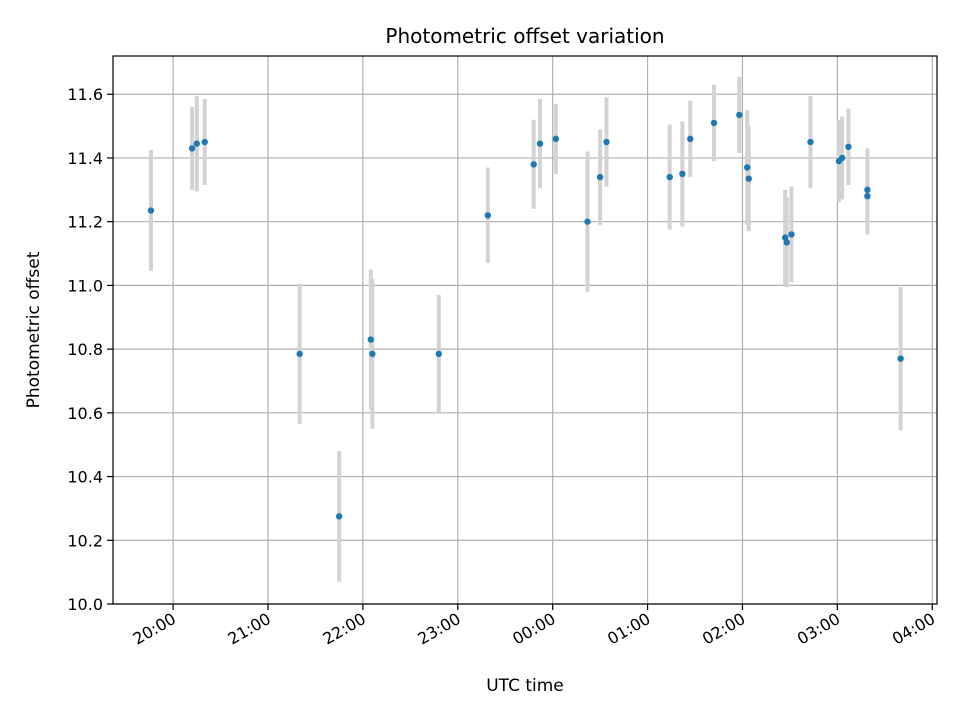 This screenshot has width=960, height=720. Describe the element at coordinates (85, 94) in the screenshot. I see `y-tick-label: 11.6` at that location.